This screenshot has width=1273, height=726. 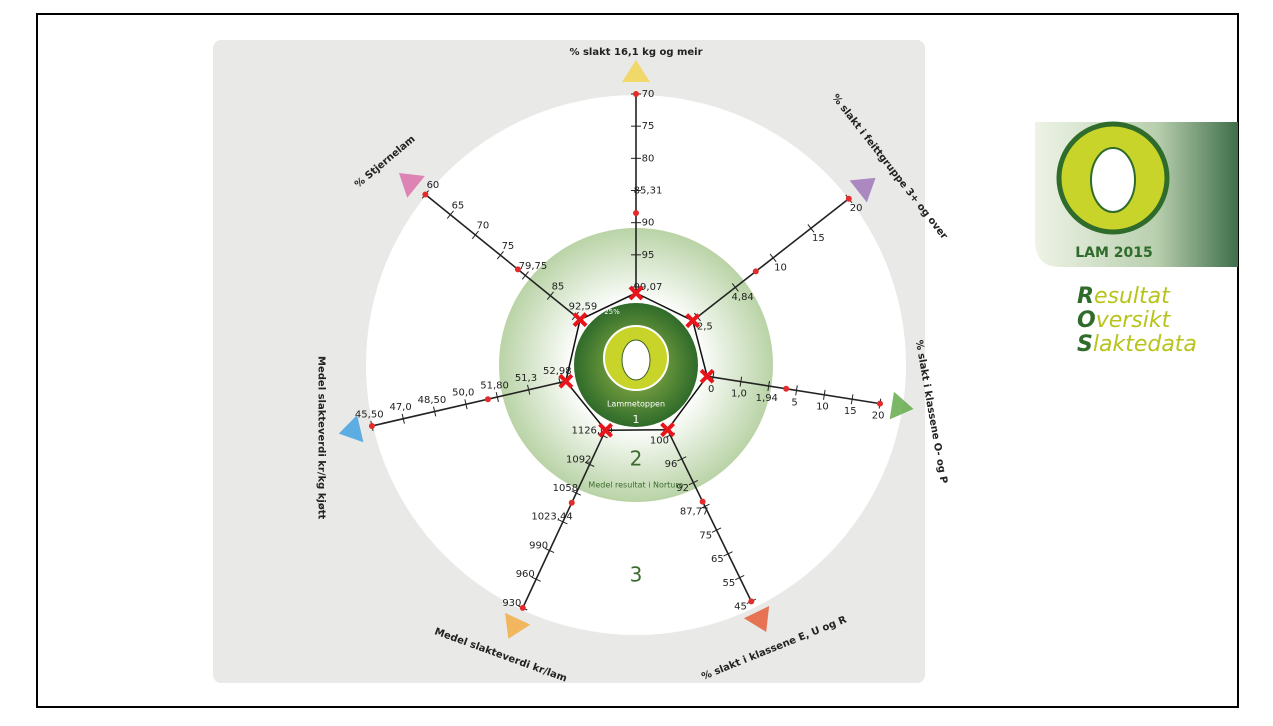 What do you see at coordinates (463, 393) in the screenshot?
I see `axis-tick-label: 50,0` at bounding box center [463, 393].